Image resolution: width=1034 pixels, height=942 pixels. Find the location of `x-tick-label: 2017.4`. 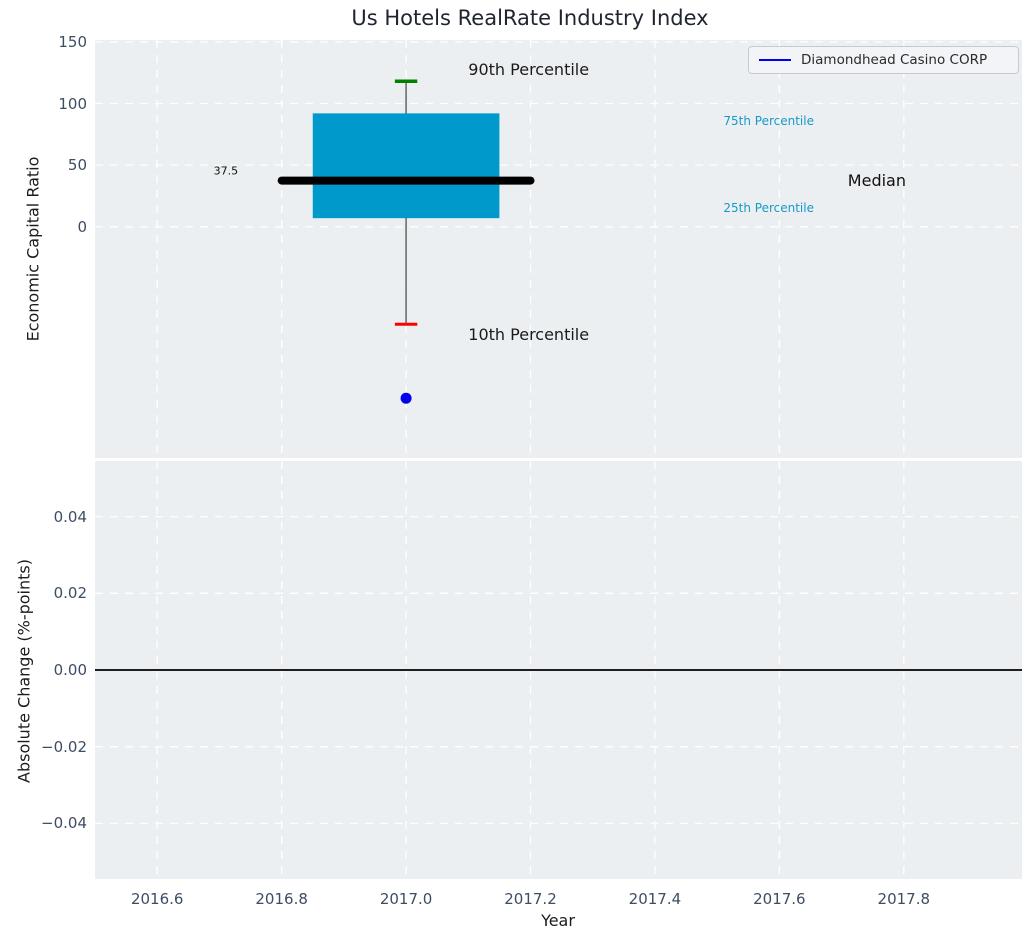

x-tick-label: 2017.4 is located at coordinates (655, 899).